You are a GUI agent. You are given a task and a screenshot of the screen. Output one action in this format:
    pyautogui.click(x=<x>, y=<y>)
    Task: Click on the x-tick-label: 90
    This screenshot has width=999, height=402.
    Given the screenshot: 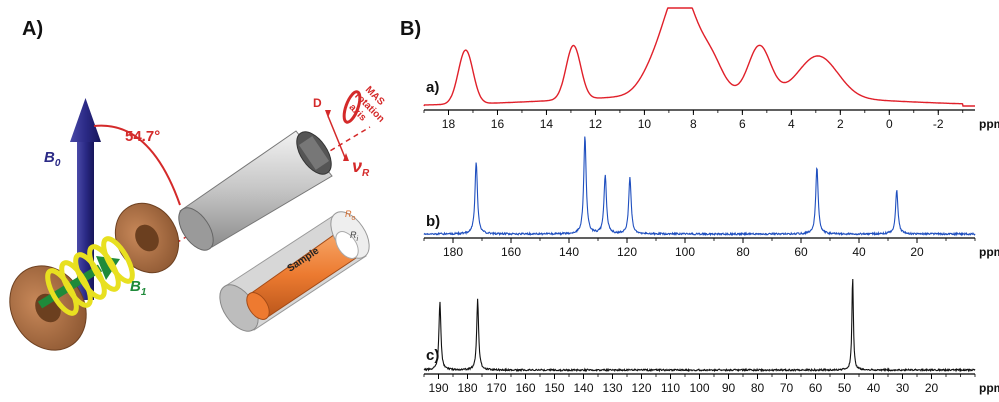 What is the action you would take?
    pyautogui.click(x=729, y=388)
    